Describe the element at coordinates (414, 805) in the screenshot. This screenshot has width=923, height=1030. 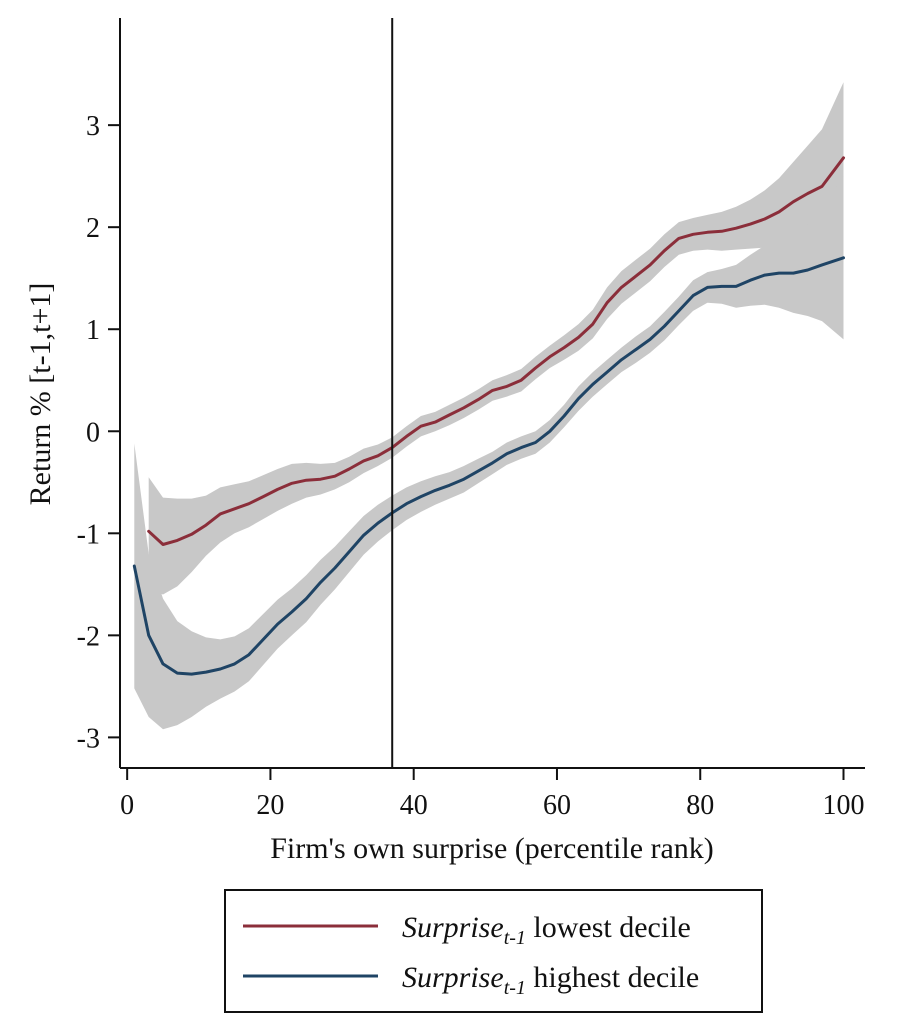
I see `x-tick-label: 40` at that location.